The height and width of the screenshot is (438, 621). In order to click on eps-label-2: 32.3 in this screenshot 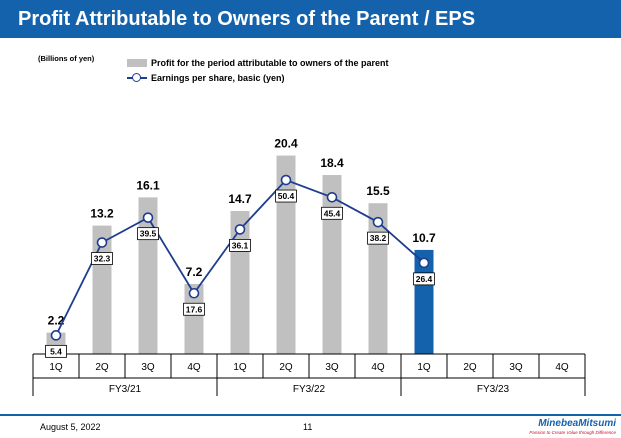, I will do `click(102, 259)`.